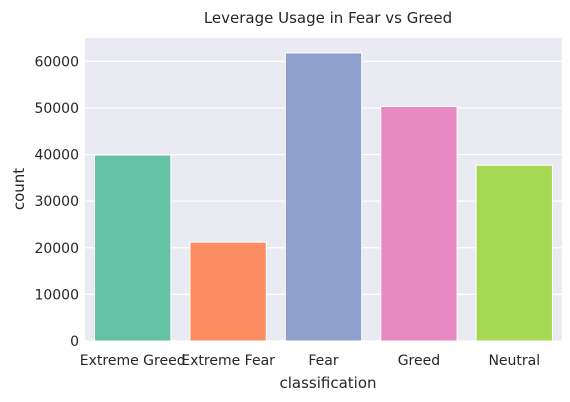 The height and width of the screenshot is (402, 570). Describe the element at coordinates (514, 361) in the screenshot. I see `x-tick-label: Neutral` at that location.